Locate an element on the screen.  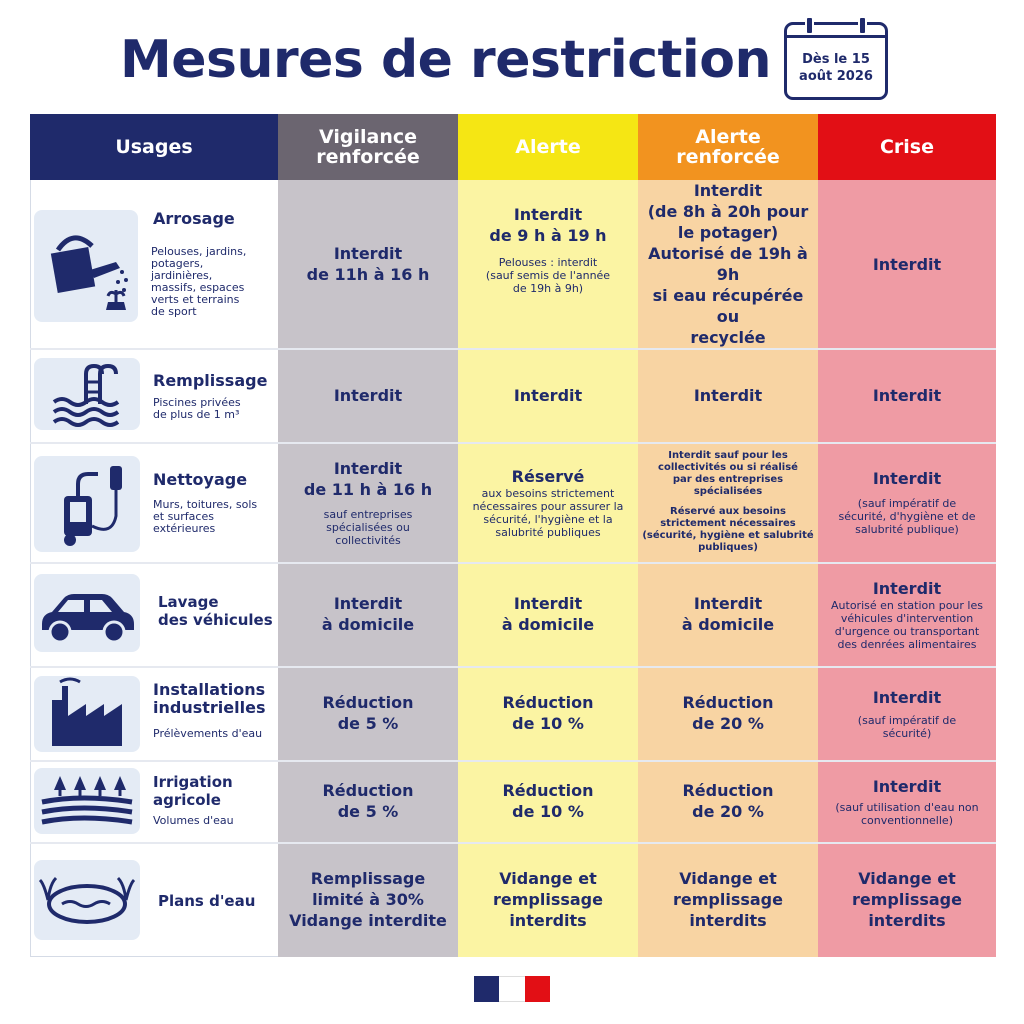
header-vigilance-line2: renforcée is located at coordinates (368, 157).